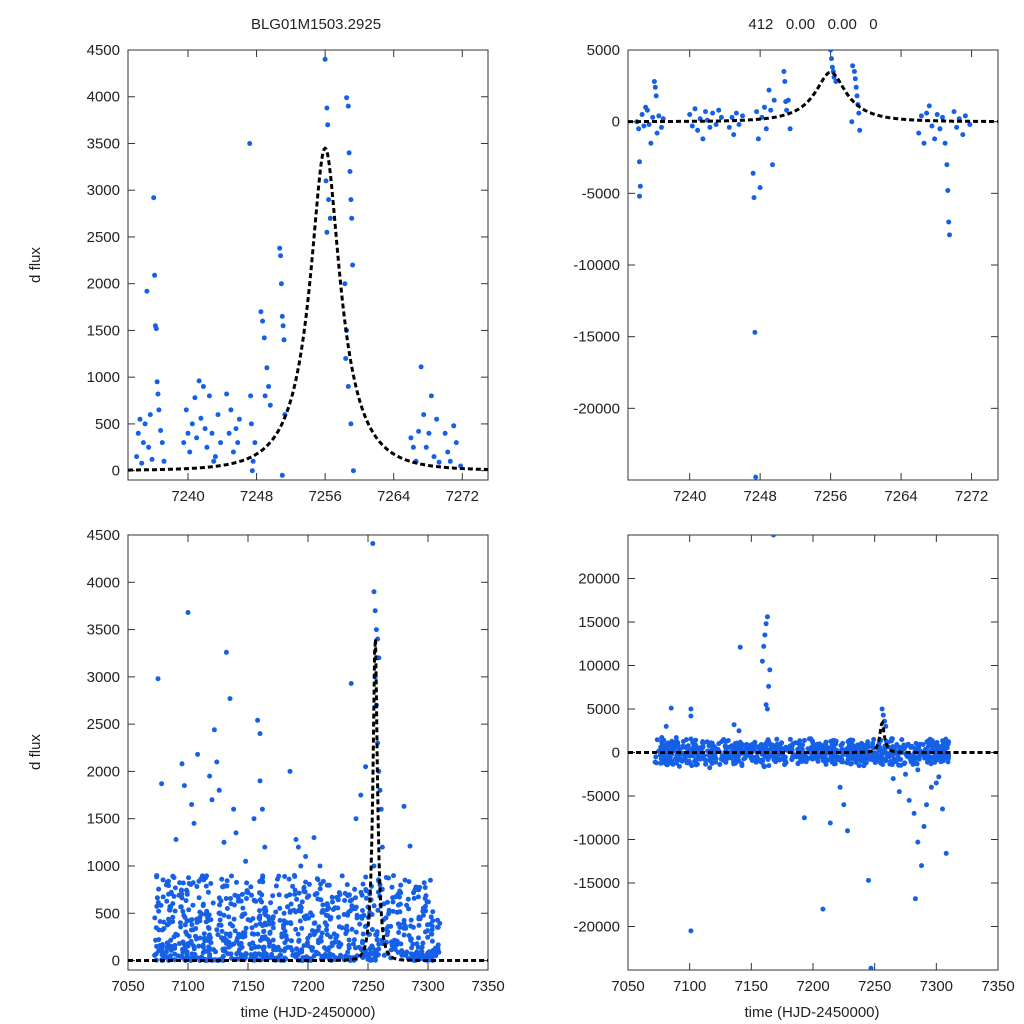 The image size is (1024, 1024). What do you see at coordinates (601, 796) in the screenshot?
I see `y-tick-label: -5000` at bounding box center [601, 796].